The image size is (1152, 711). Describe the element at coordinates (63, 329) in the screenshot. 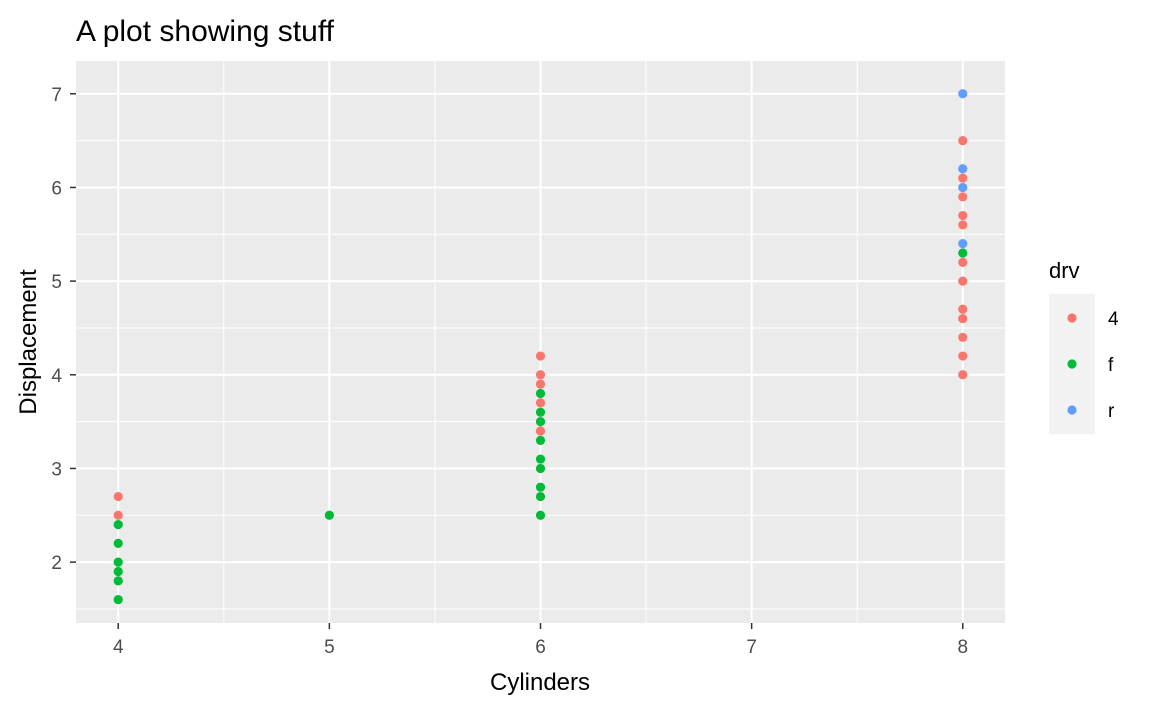

I see `y-axis-ticks: 2 3 4 5 6 7` at that location.